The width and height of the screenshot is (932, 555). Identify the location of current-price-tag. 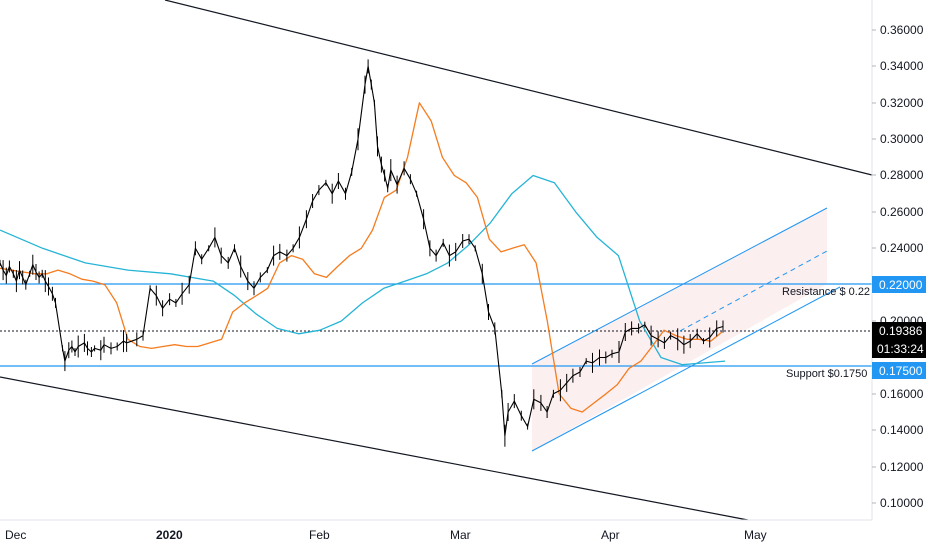
(899, 331).